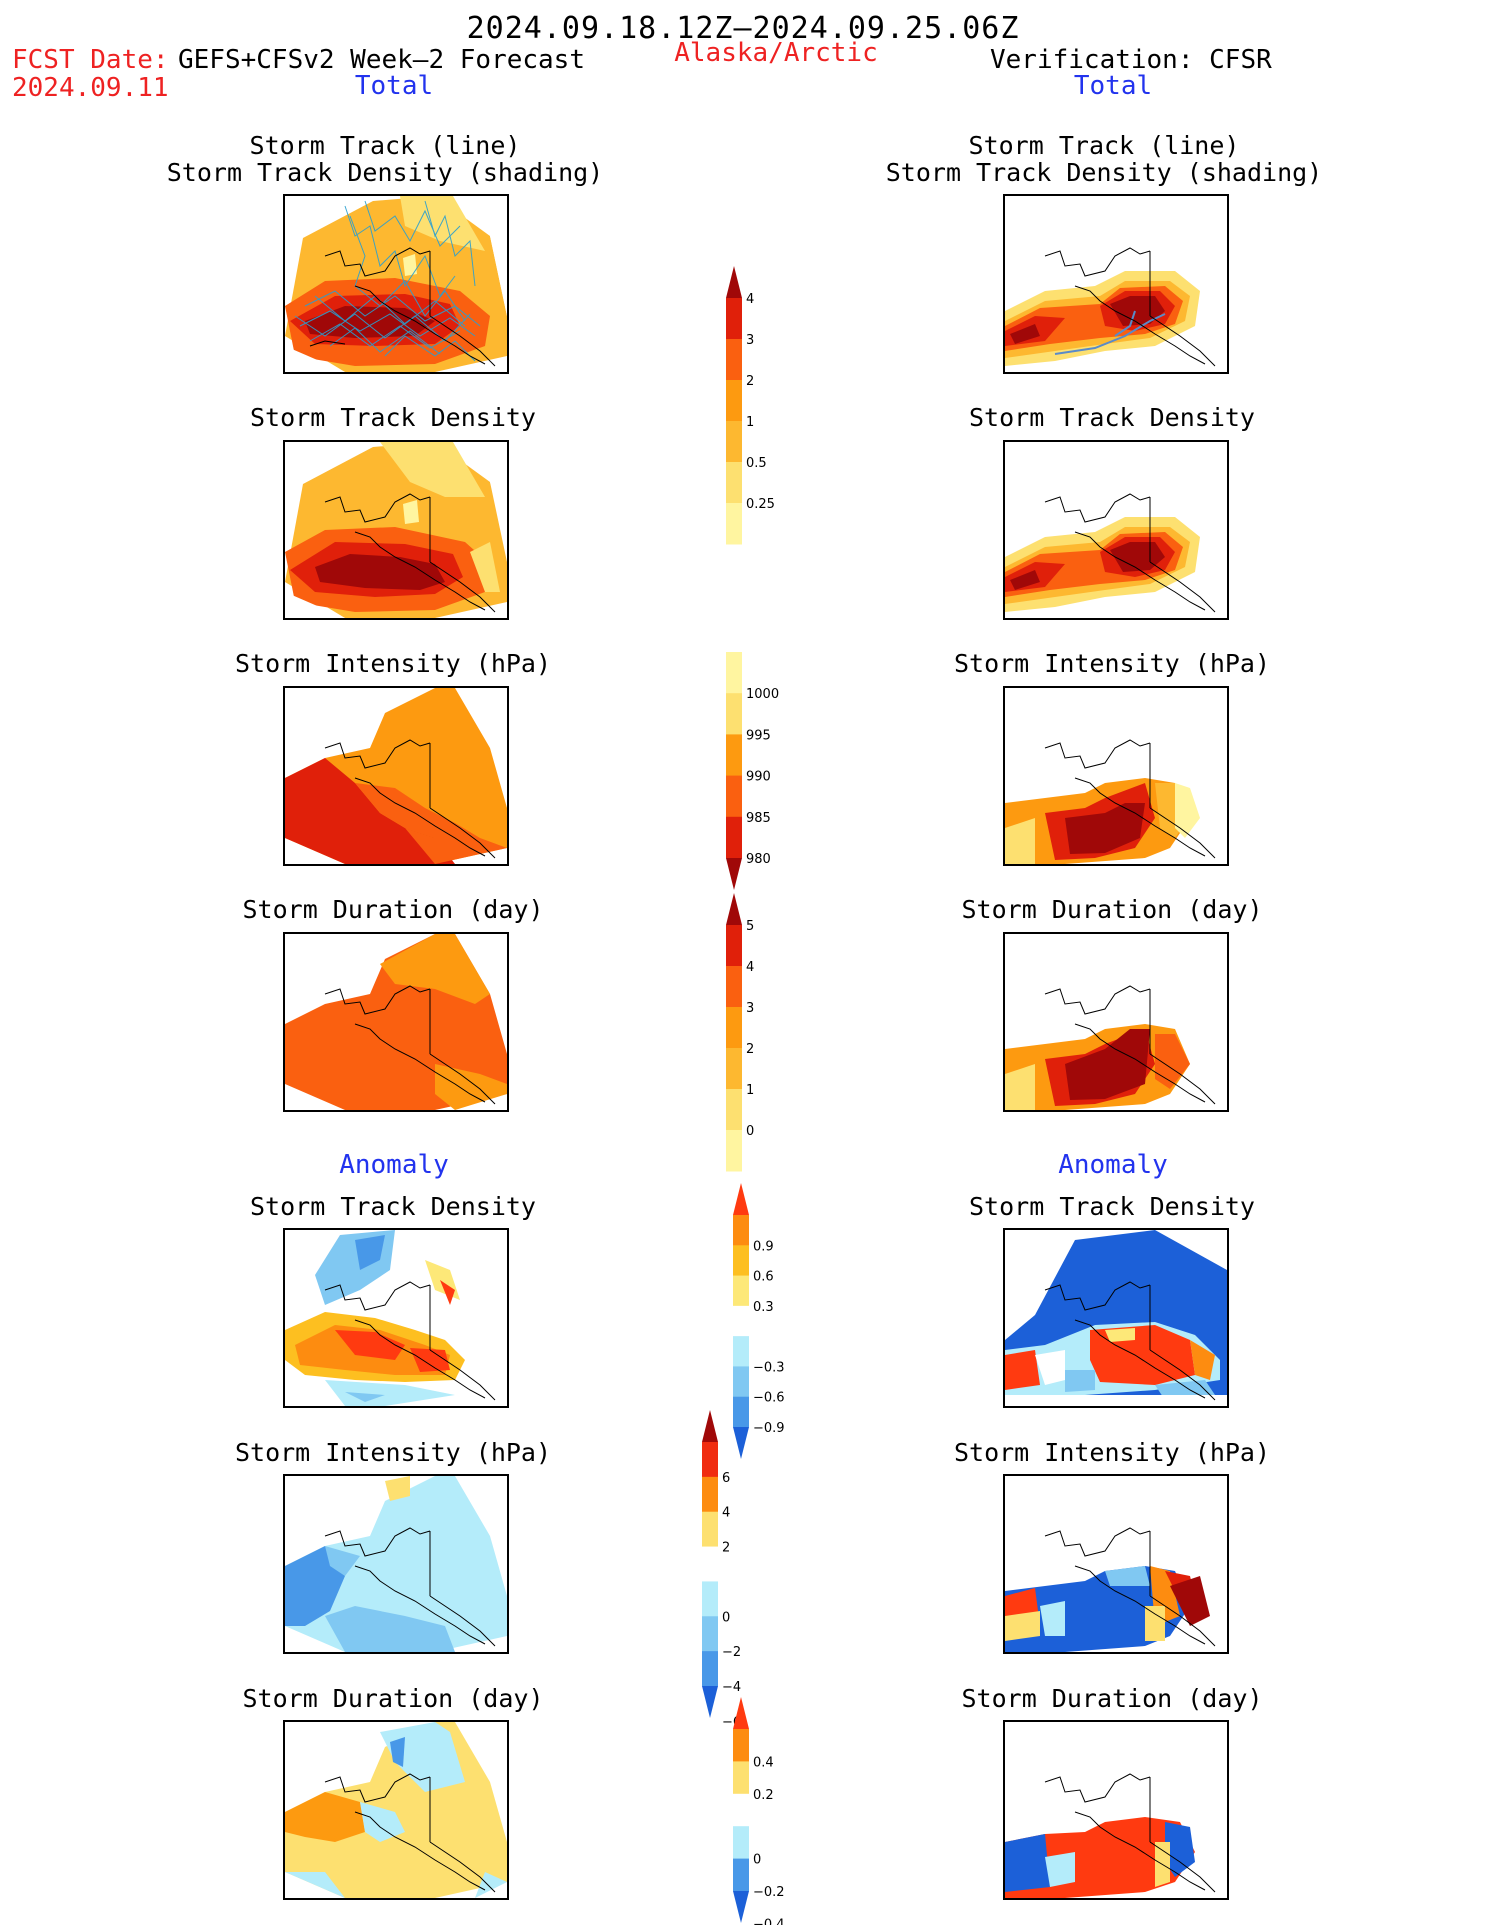  I want to click on colorbar-tick-label: 0.2, so click(763, 1795).